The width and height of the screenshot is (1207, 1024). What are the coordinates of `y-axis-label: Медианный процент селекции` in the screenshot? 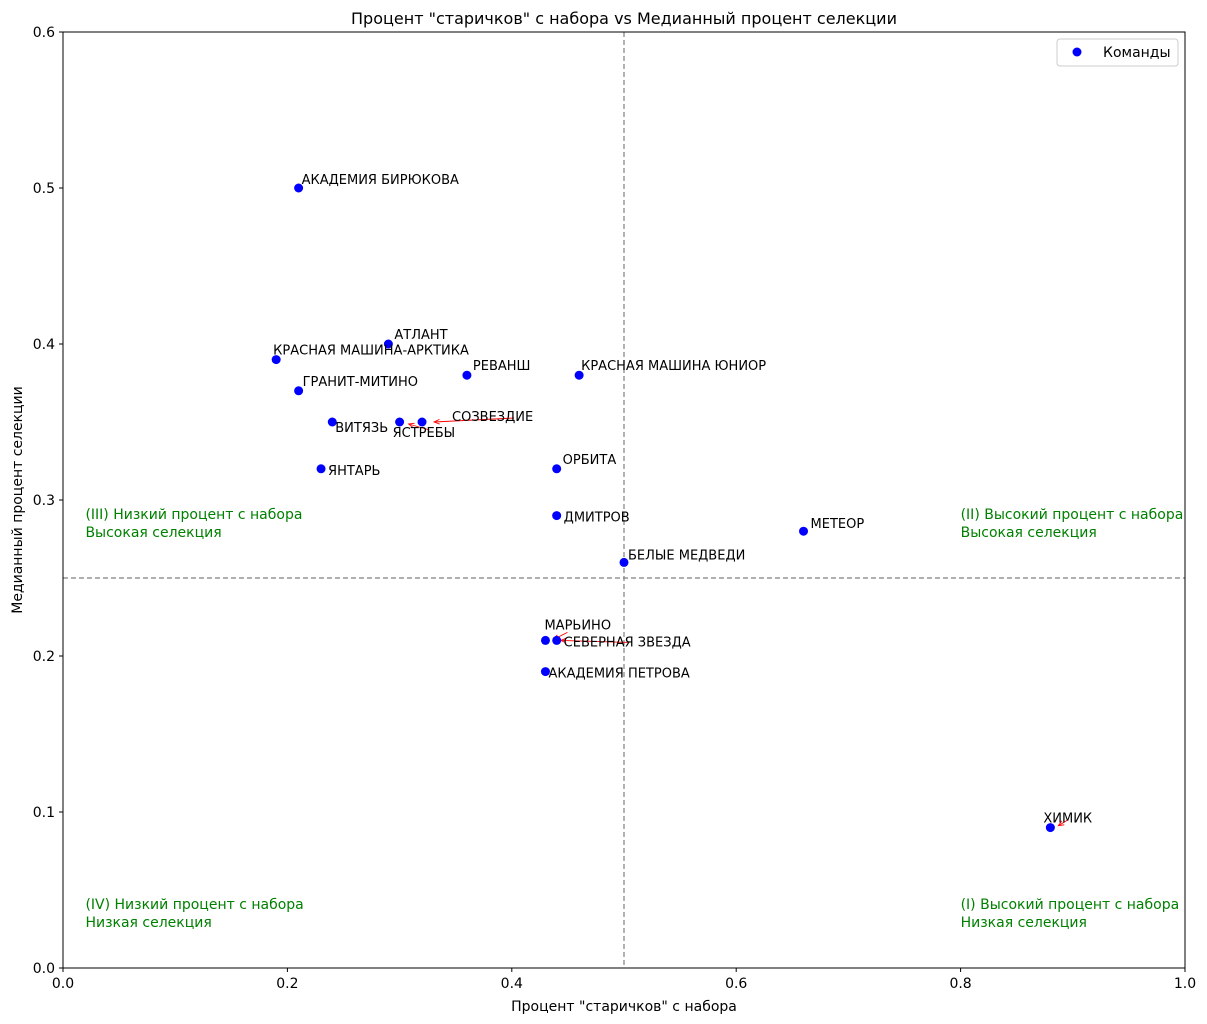 It's located at (18, 500).